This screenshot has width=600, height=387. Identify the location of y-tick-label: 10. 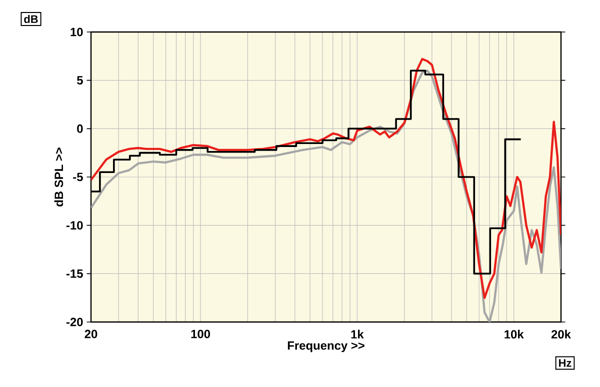
(76, 32).